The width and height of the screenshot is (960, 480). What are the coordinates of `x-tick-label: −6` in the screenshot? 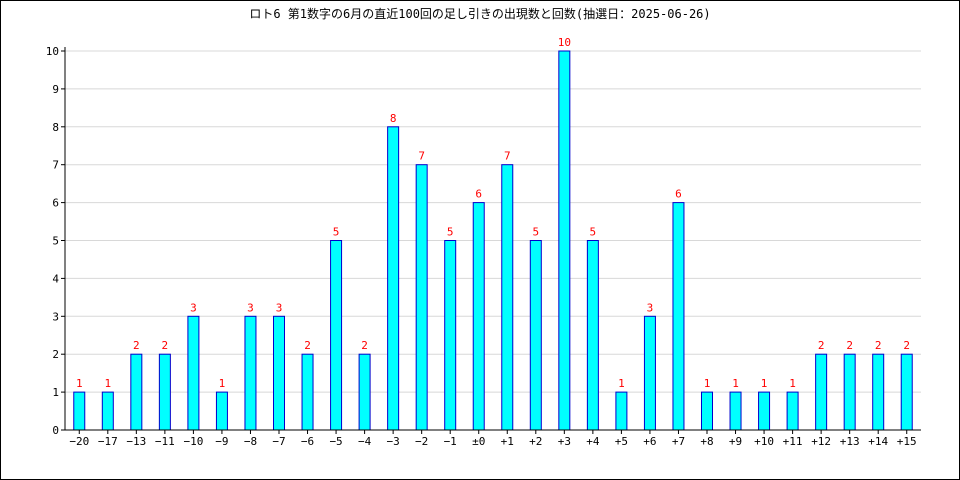 It's located at (307, 441).